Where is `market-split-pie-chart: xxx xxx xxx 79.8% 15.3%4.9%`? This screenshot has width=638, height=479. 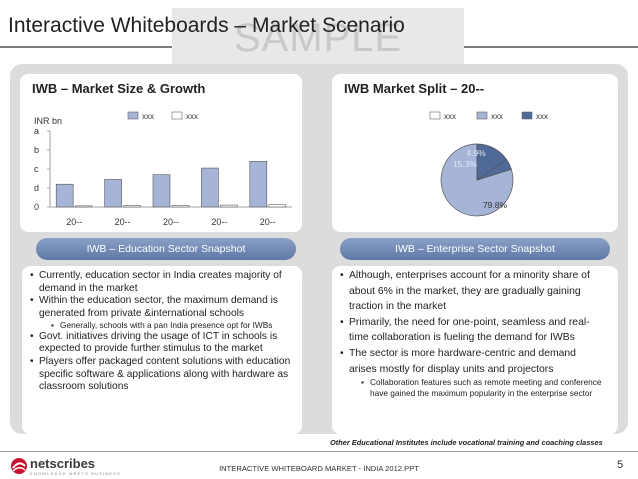 market-split-pie-chart: xxx xxx xxx 79.8% 15.3%4.9% is located at coordinates (488, 164).